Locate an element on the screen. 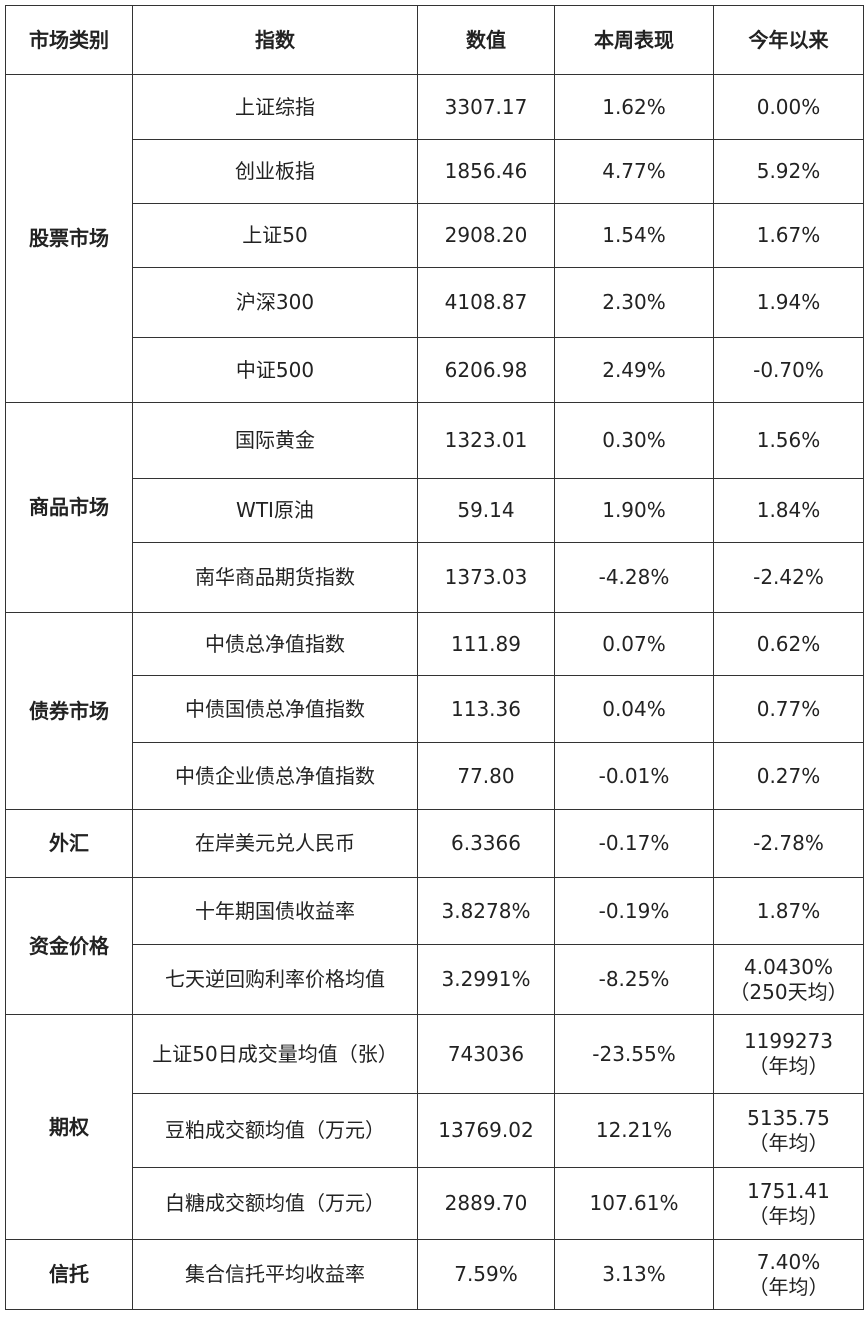 The width and height of the screenshot is (868, 1322). ytd-cell: 0.62% is located at coordinates (788, 644).